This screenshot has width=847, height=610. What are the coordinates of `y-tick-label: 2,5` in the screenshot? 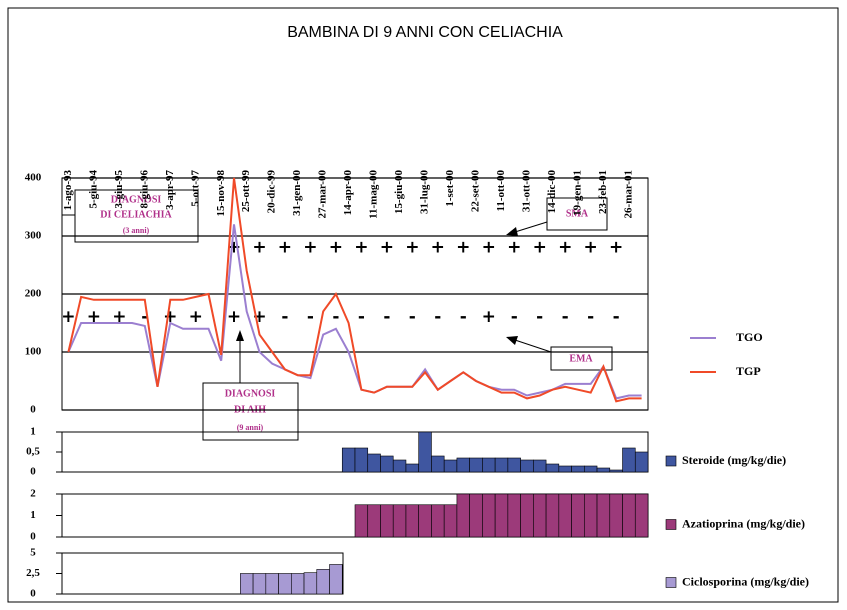 It's located at (33, 573).